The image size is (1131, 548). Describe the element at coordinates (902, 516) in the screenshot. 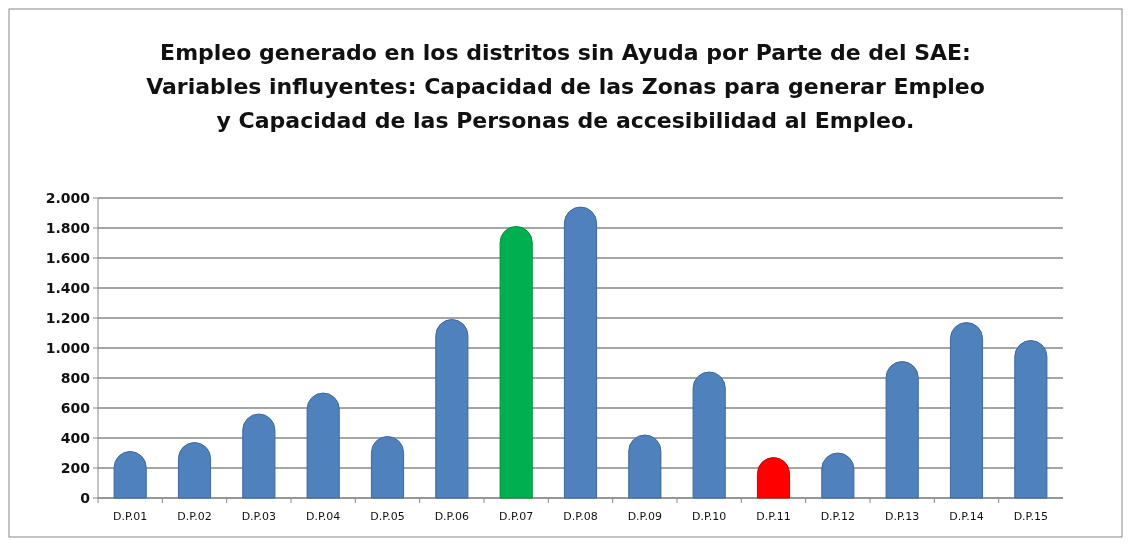

I see `x-tick-label: D.P.13` at that location.